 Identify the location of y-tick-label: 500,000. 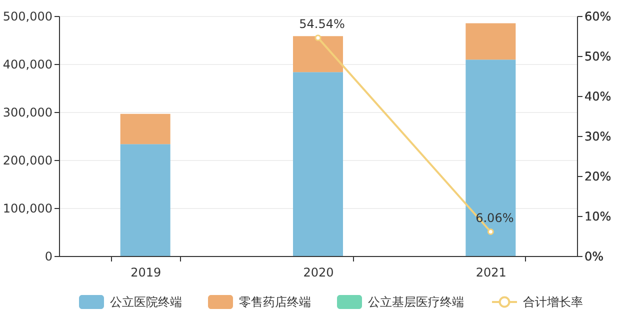
(27, 17).